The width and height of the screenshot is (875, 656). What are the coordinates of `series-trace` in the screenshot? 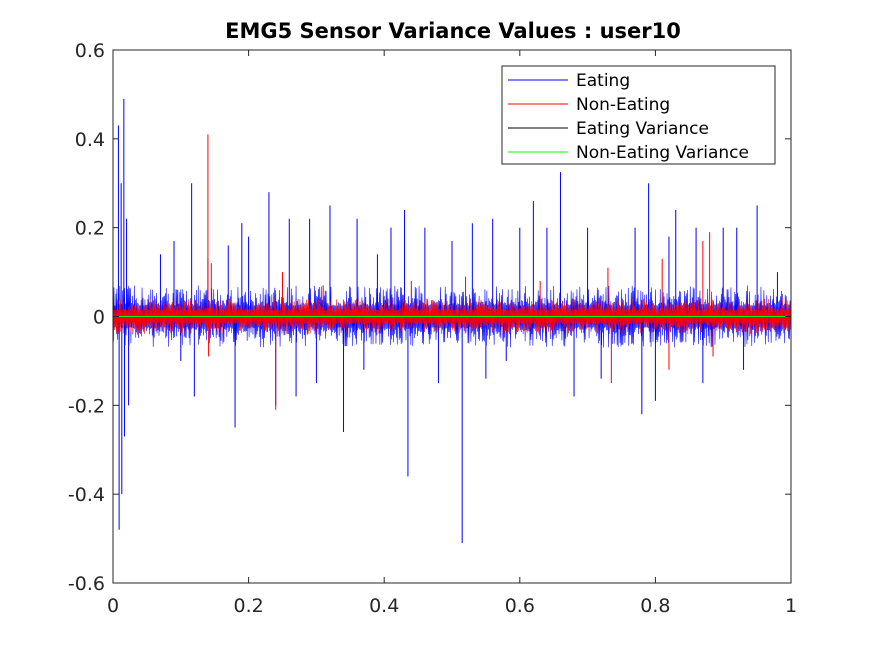 It's located at (452, 316).